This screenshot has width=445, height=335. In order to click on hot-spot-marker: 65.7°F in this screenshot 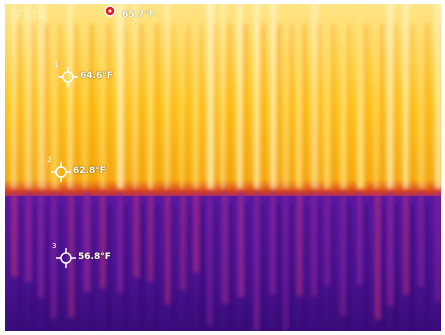, I will do `click(129, 12)`.